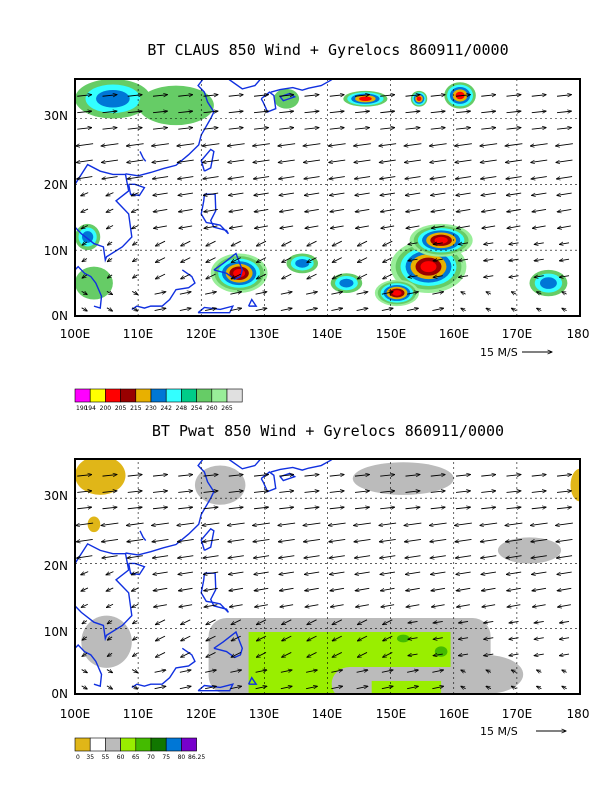 The width and height of the screenshot is (612, 792). Describe the element at coordinates (197, 408) in the screenshot. I see `colorbar-label: 254` at that location.